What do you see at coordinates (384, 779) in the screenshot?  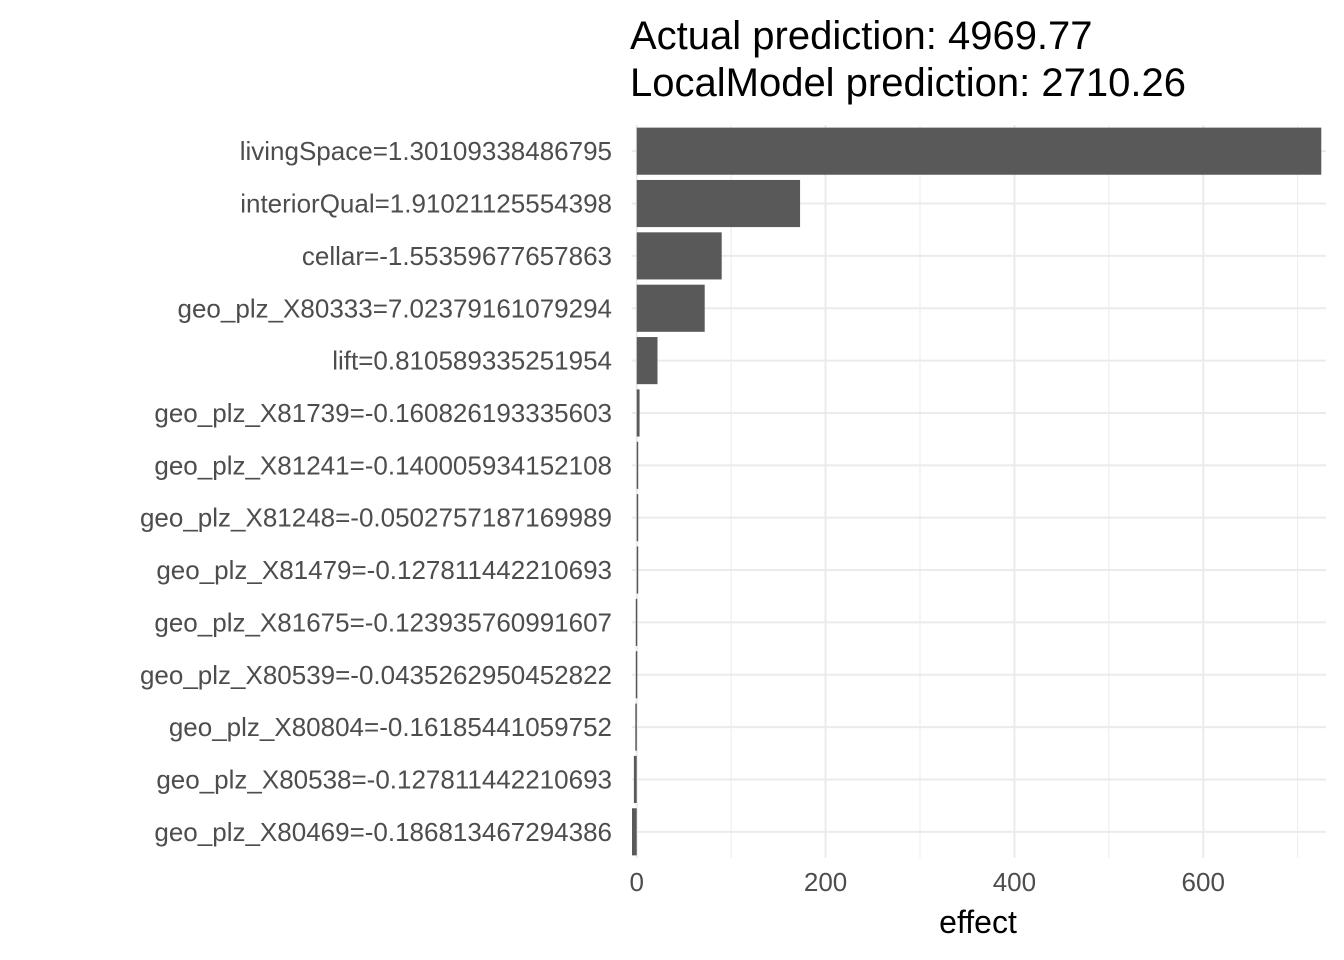 I see `y-tick-label: geo_plz_X80538=-0.127811442210693` at bounding box center [384, 779].